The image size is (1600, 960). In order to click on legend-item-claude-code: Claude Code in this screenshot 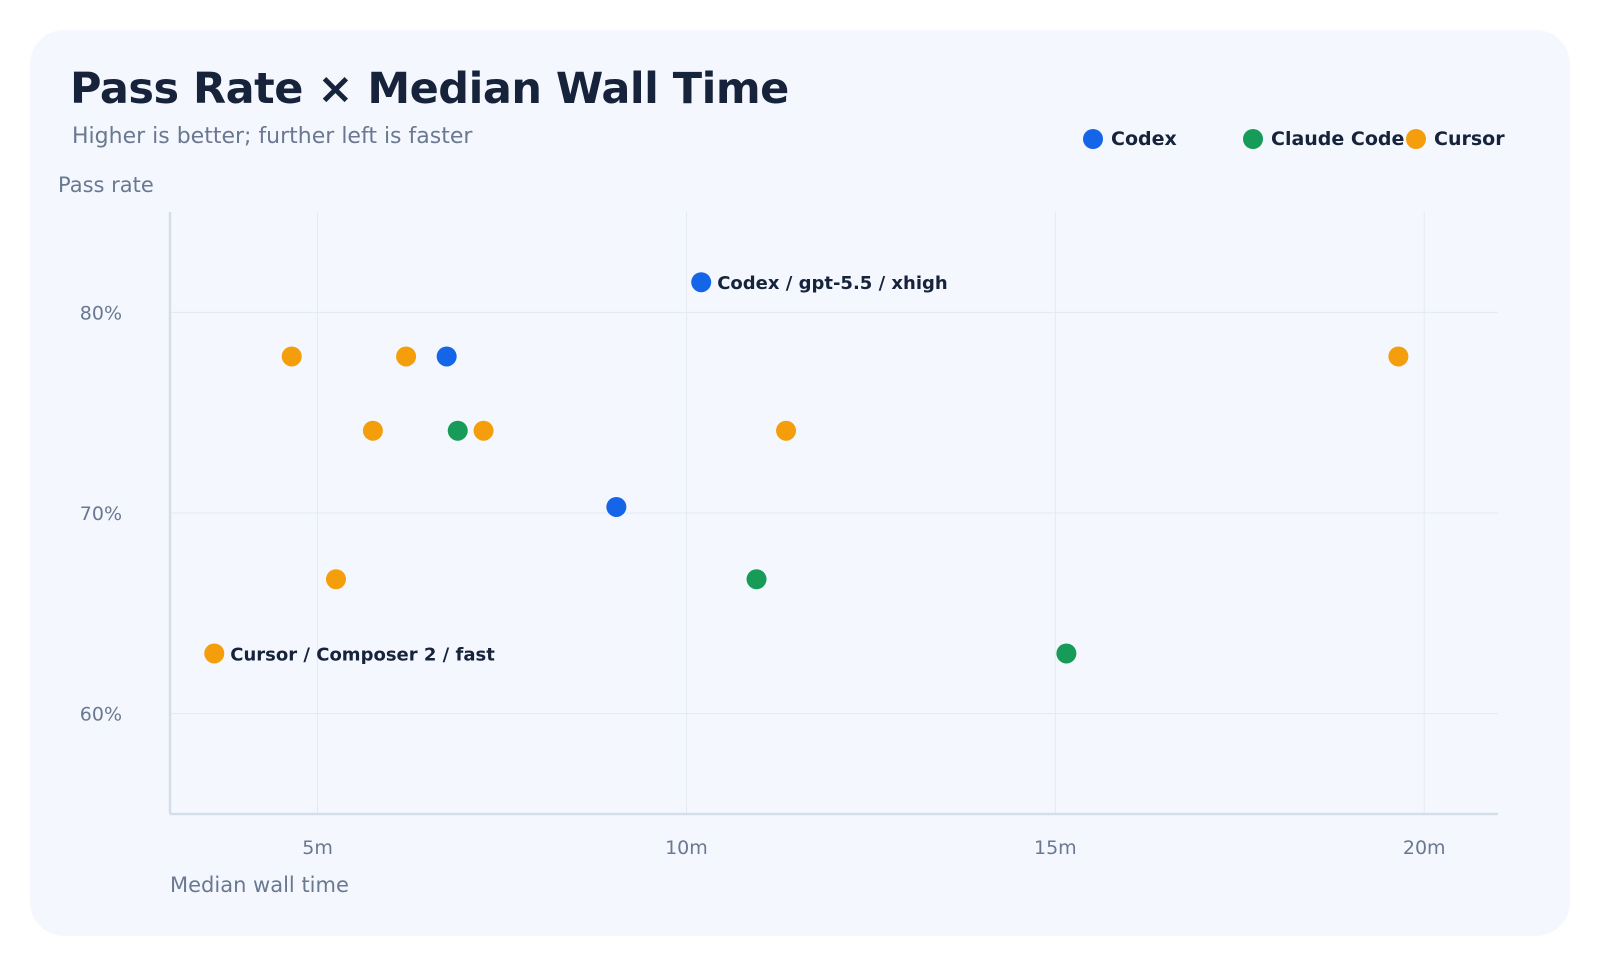, I will do `click(1323, 139)`.